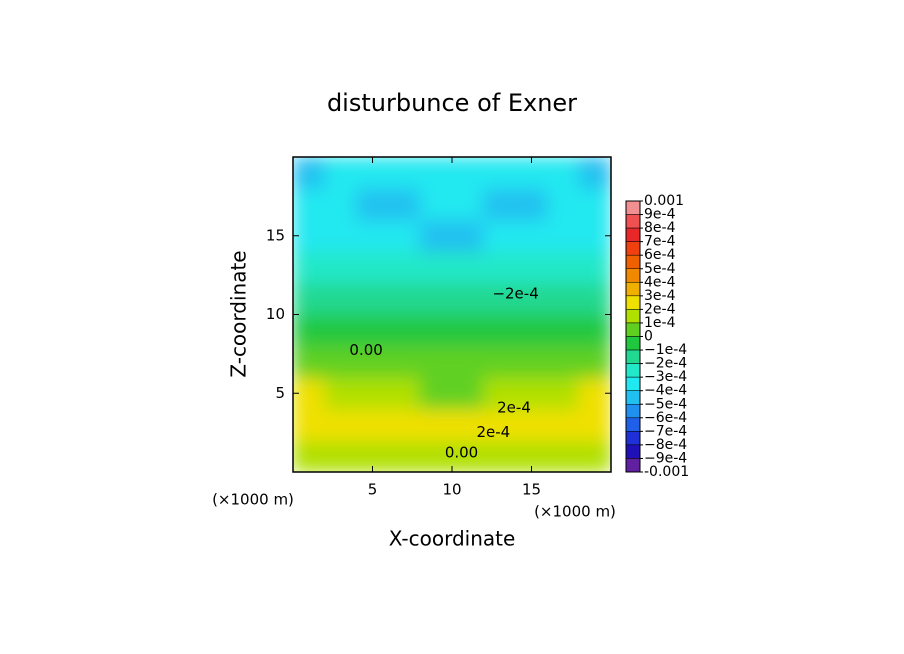 The width and height of the screenshot is (904, 654). I want to click on colorbar-label: 2e-4, so click(660, 309).